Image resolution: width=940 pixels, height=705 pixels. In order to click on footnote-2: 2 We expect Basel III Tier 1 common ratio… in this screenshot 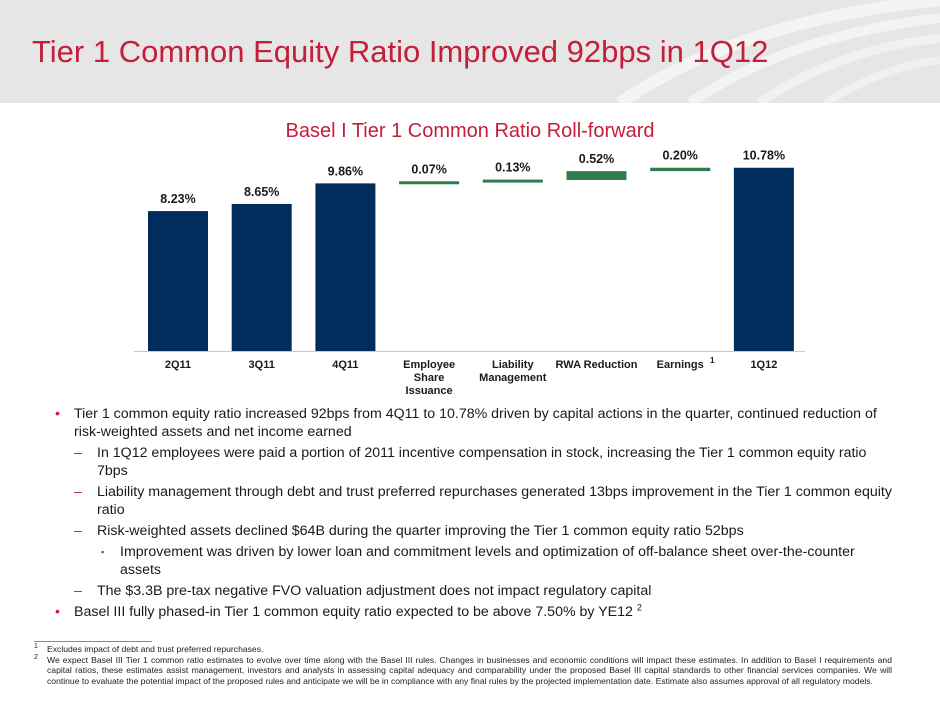, I will do `click(463, 670)`.